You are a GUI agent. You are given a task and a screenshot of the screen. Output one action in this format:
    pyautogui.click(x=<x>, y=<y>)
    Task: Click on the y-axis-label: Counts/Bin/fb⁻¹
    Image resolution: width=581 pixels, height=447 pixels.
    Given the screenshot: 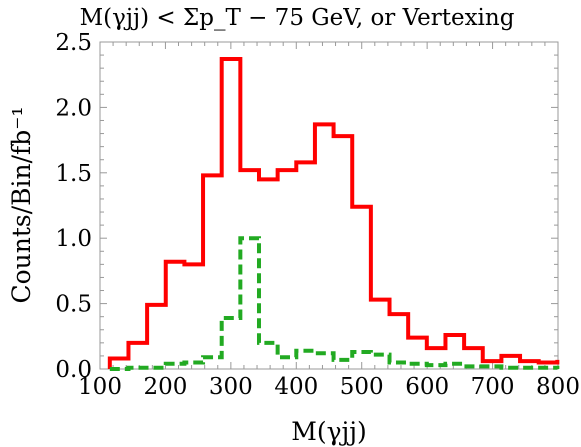 What is the action you would take?
    pyautogui.click(x=21, y=204)
    